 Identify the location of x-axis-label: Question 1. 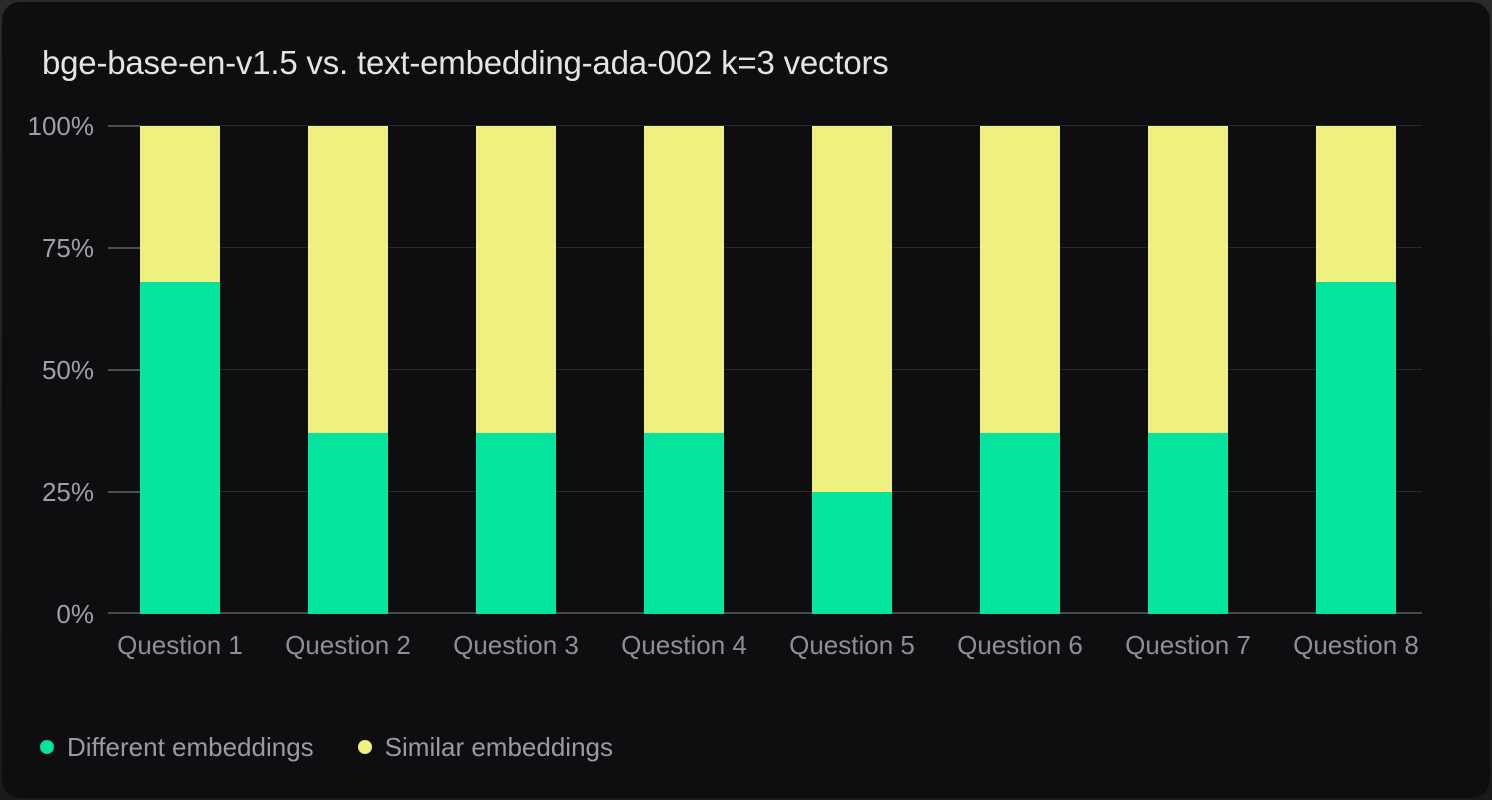
(180, 645).